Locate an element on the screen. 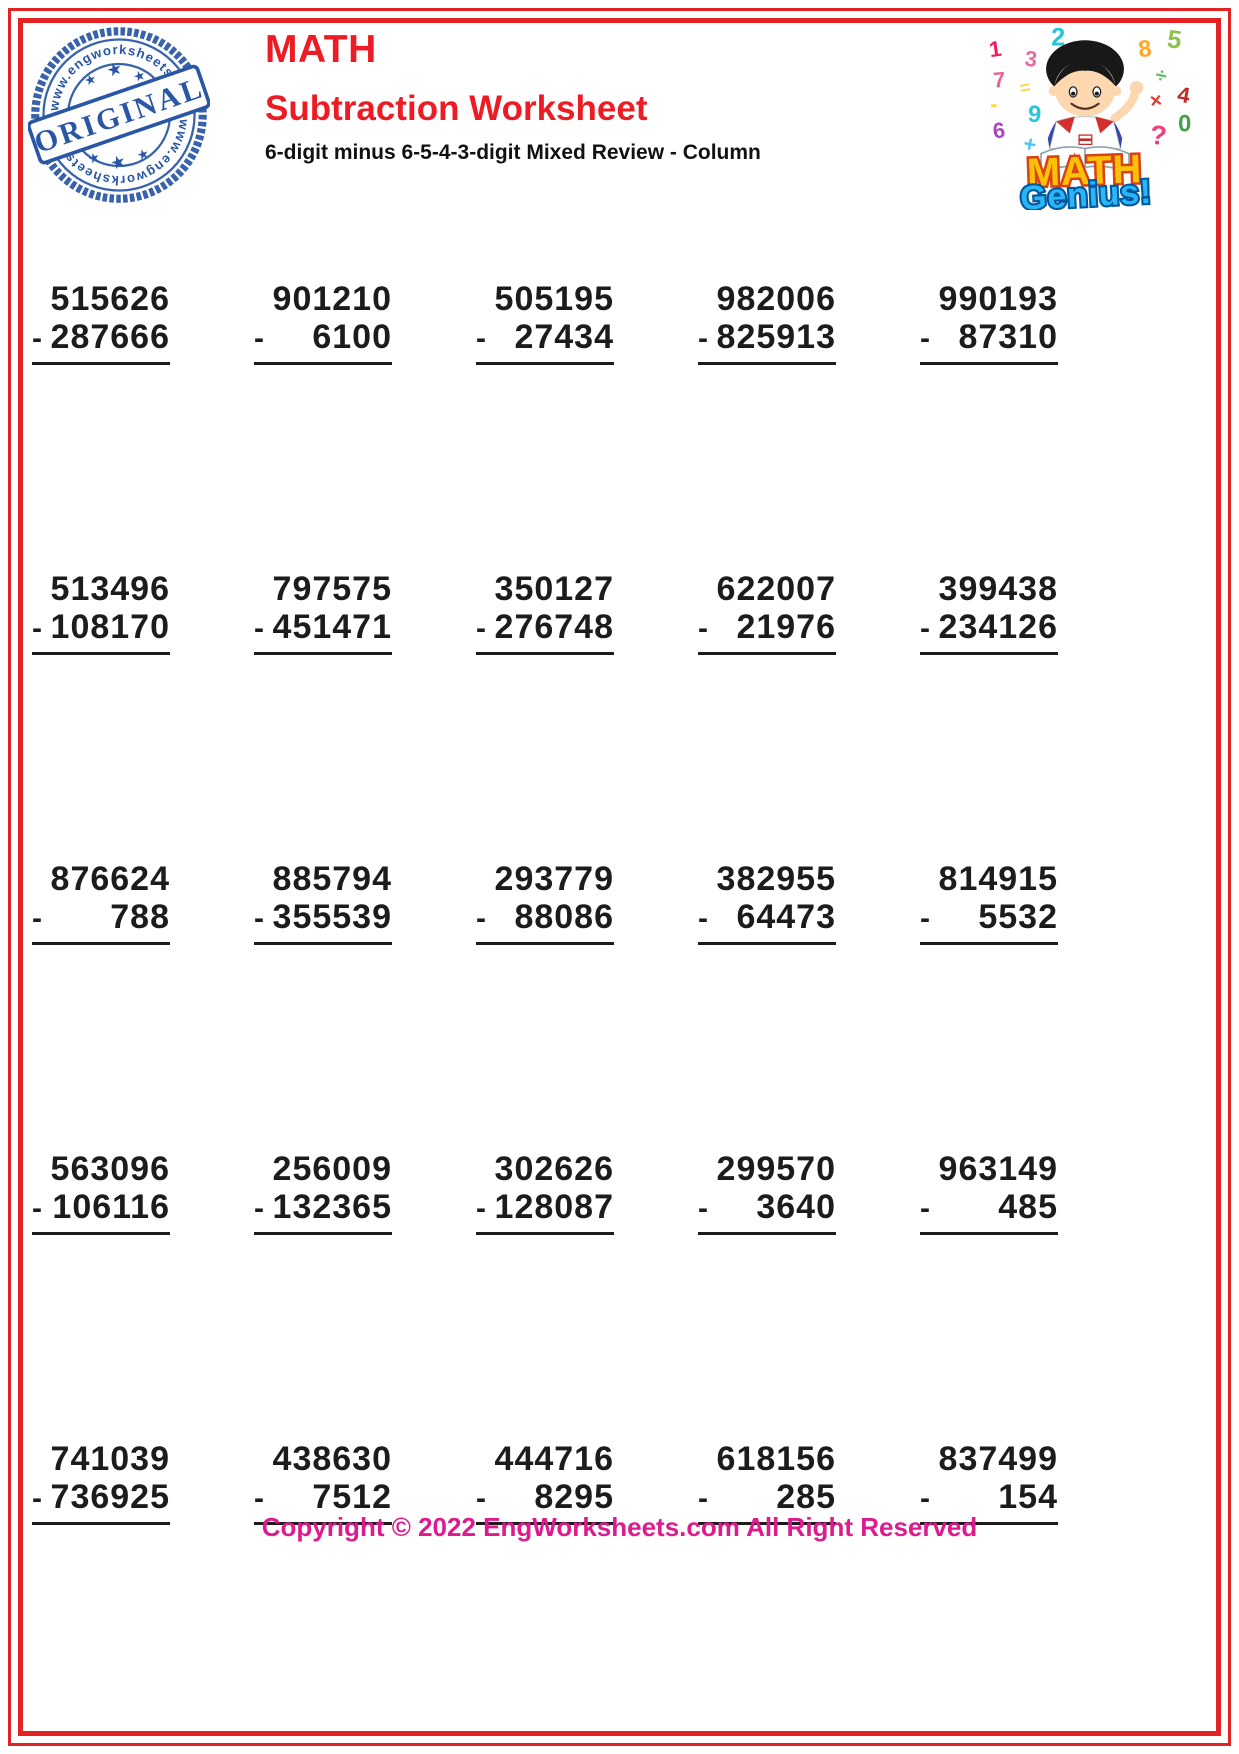 This screenshot has width=1239, height=1754. problem: 256009 - 132365 is located at coordinates (323, 1295).